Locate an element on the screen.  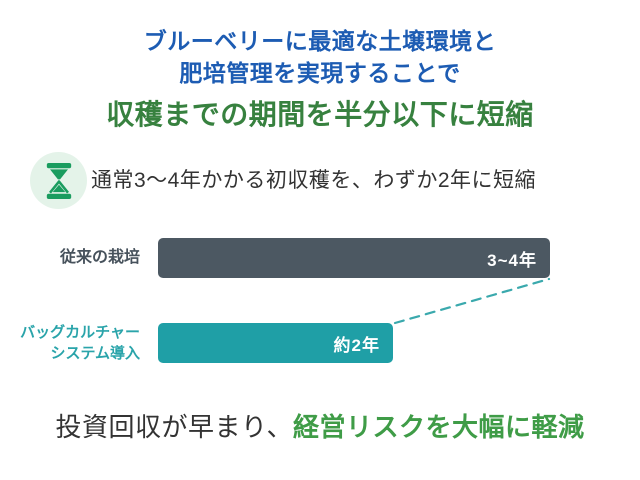
highlight-text: 通常3〜4年かかる初収穫を、わずか2年に短縮 is located at coordinates (314, 180).